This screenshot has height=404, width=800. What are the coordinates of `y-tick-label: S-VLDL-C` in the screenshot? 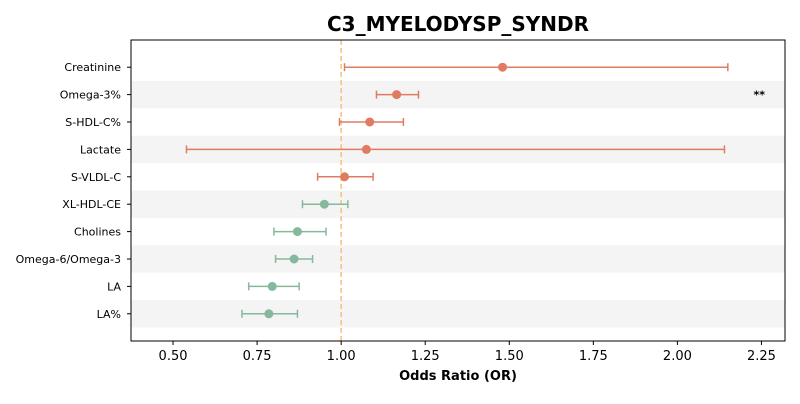 It's located at (96, 177).